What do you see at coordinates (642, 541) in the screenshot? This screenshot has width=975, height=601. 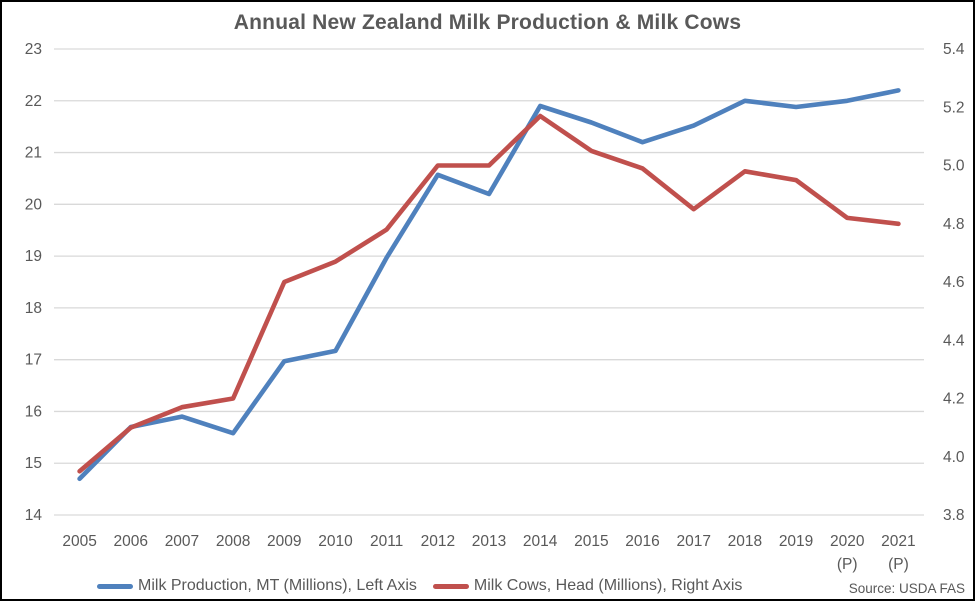 I see `x-axis-label: 2016` at bounding box center [642, 541].